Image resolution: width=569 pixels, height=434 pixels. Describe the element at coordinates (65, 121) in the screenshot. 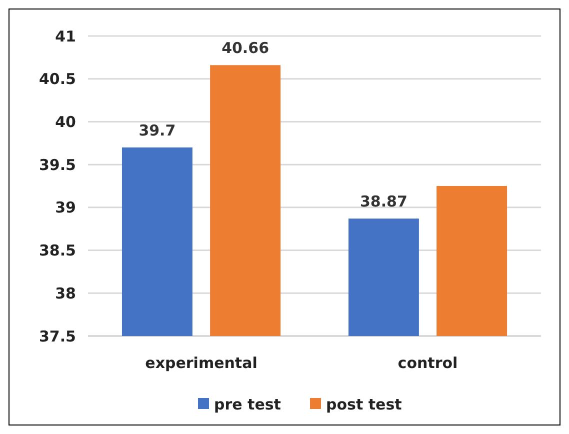

I see `y-tick-label: 40` at that location.